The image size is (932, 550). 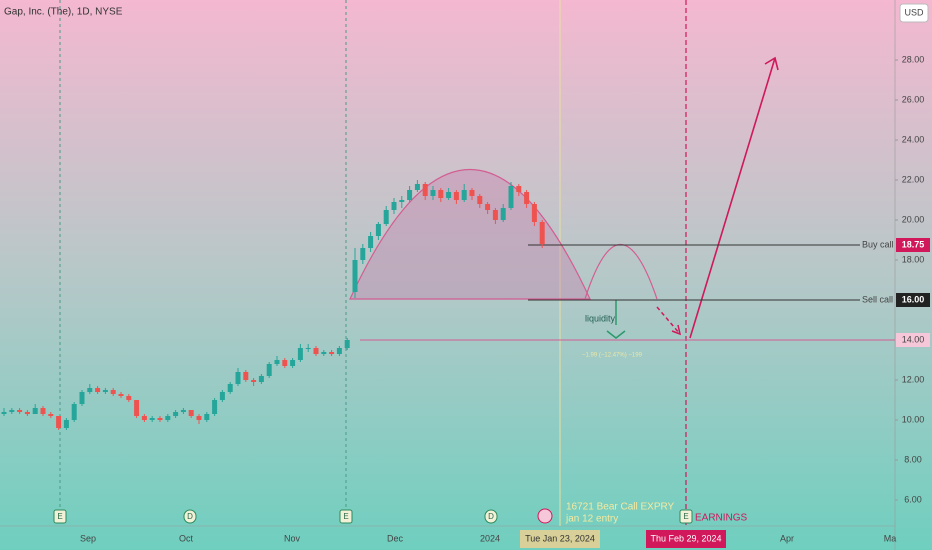 What do you see at coordinates (395, 538) in the screenshot?
I see `x-tick-label: Dec` at bounding box center [395, 538].